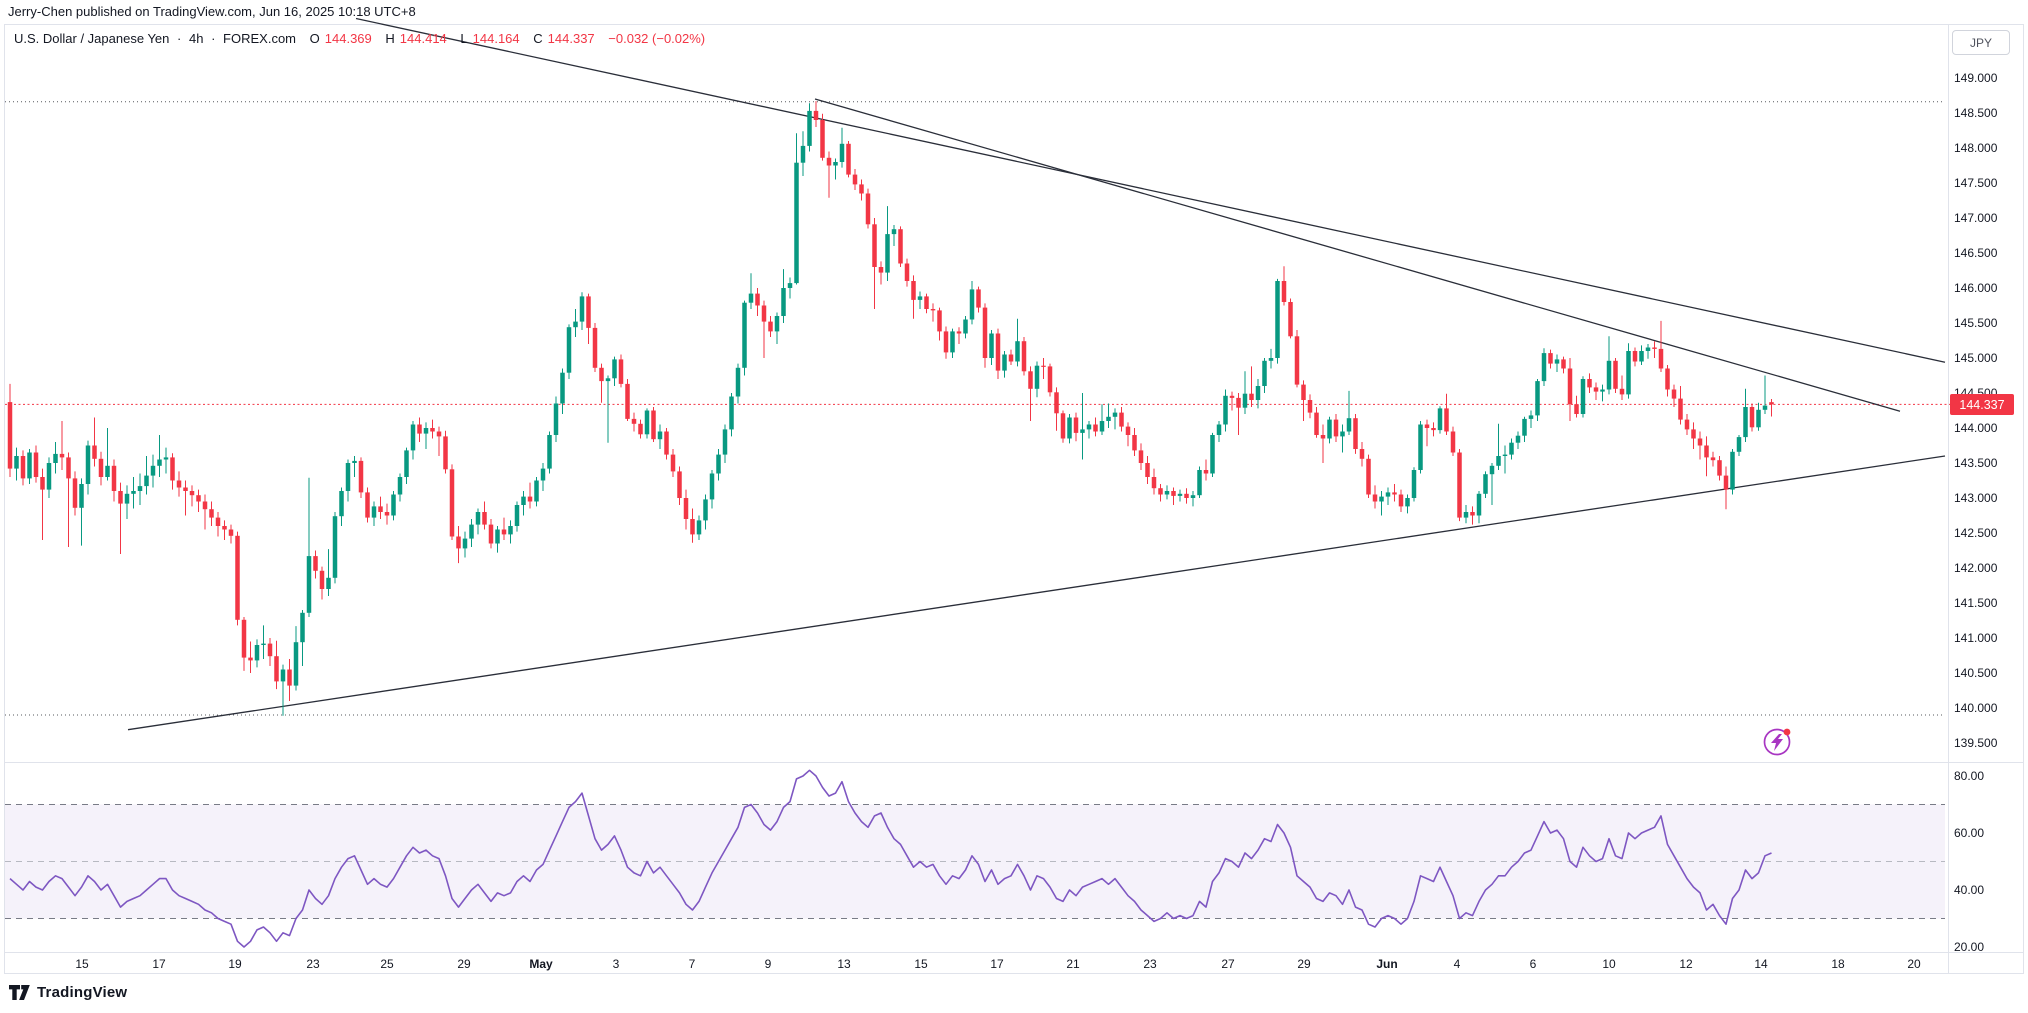 The height and width of the screenshot is (1013, 2028). I want to click on interval-label: 4h, so click(196, 38).